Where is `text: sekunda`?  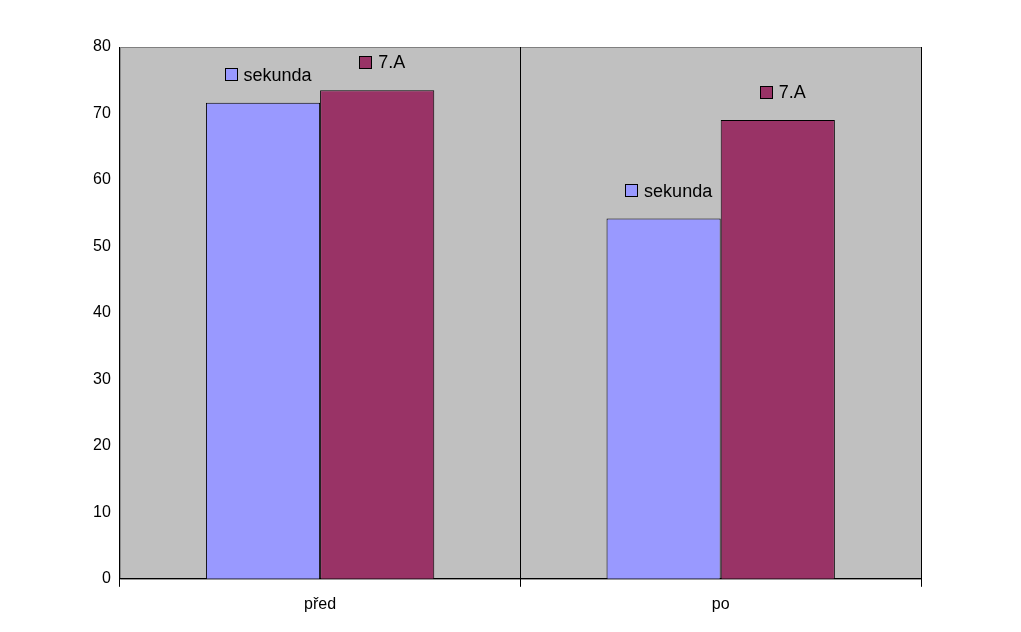
text: sekunda is located at coordinates (277, 74).